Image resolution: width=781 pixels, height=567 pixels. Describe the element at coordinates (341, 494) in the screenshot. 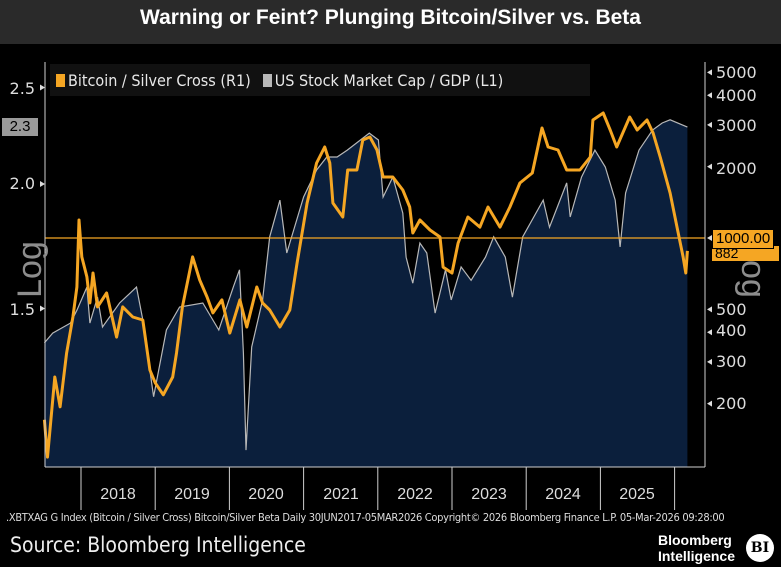

I see `x-tick-2021: 2021` at that location.